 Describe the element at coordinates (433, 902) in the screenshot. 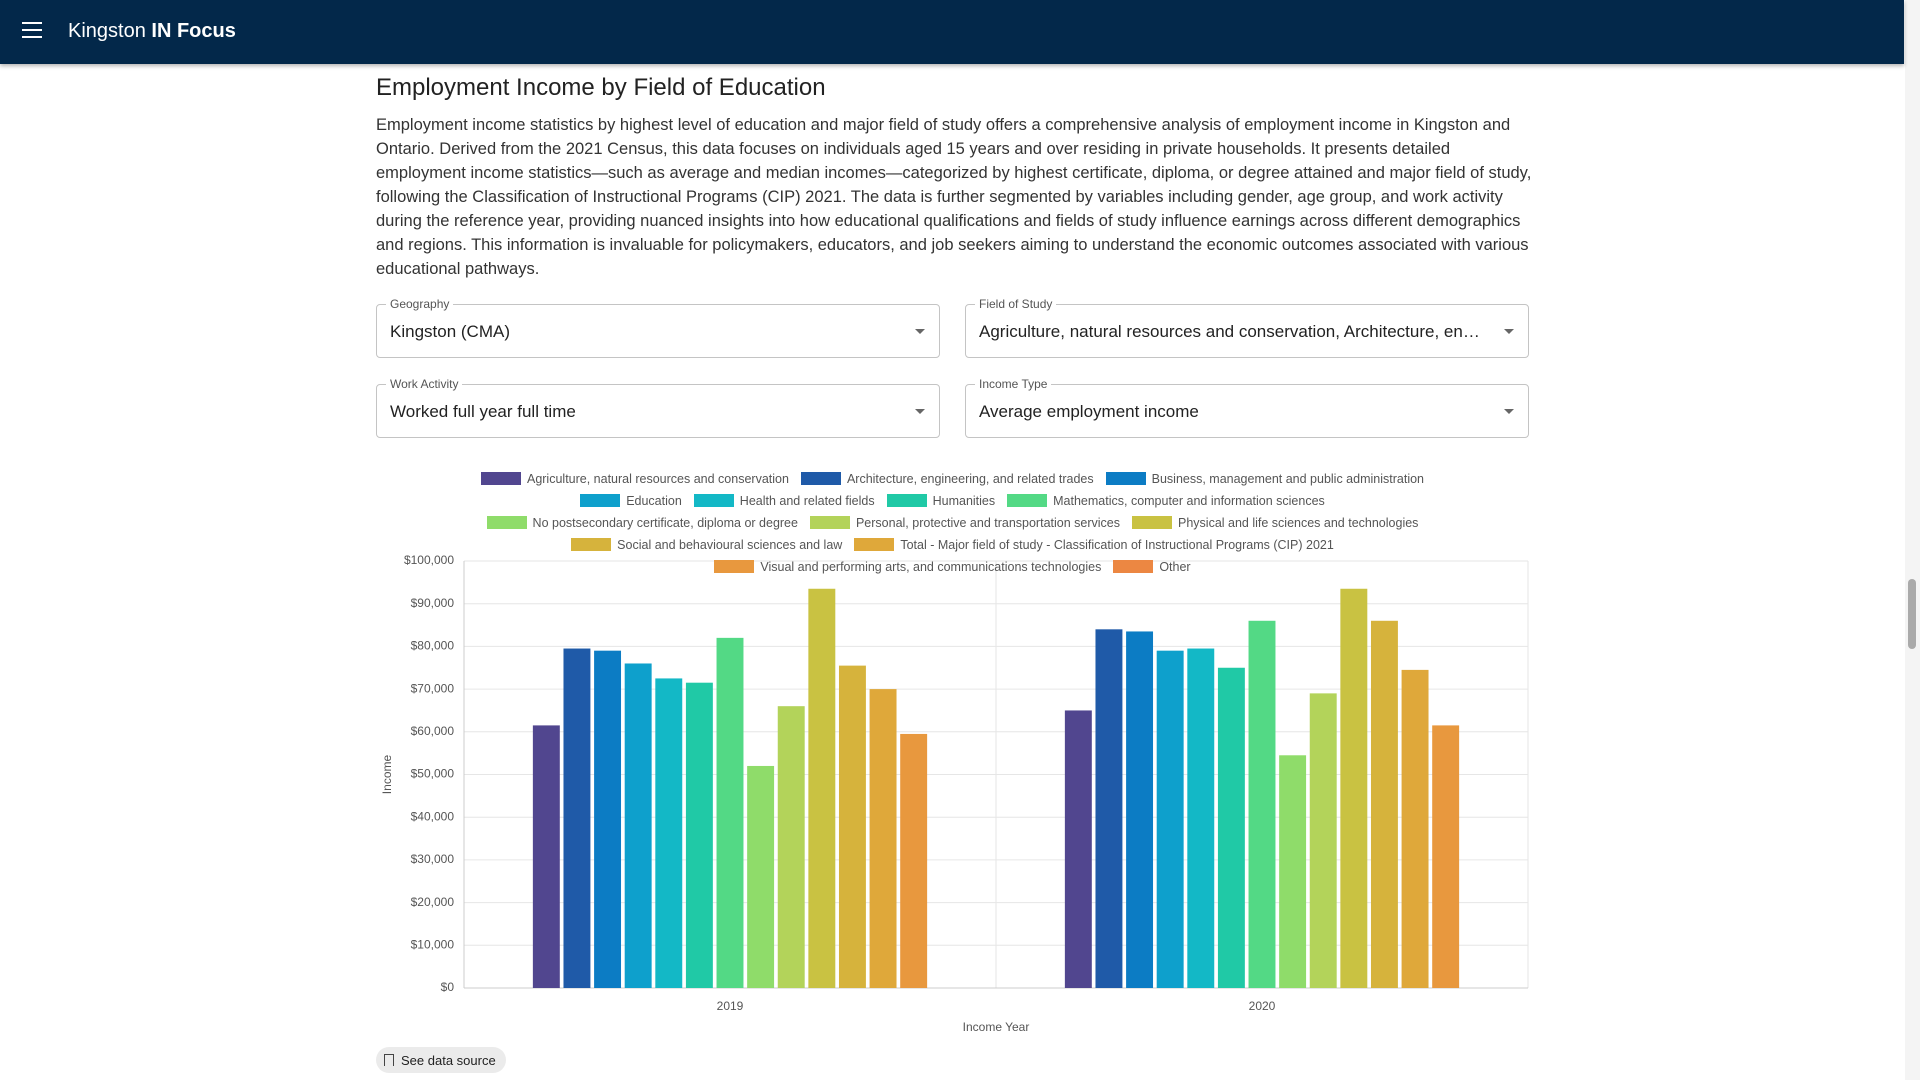

I see `y-tick-label: $20,000` at that location.